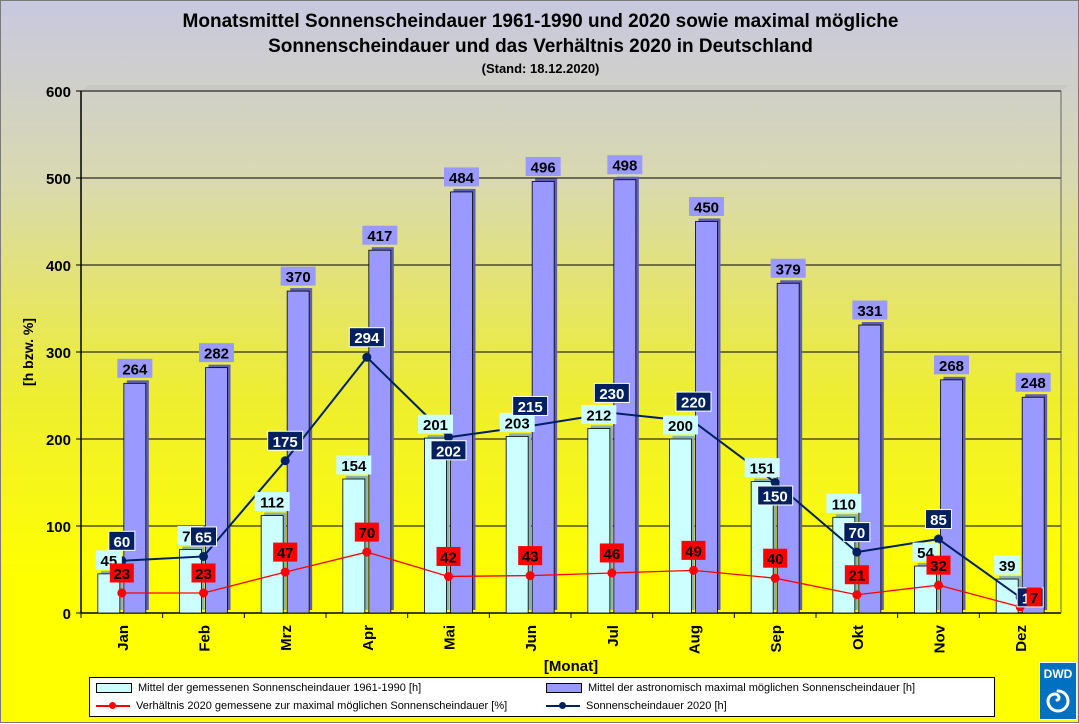 The image size is (1079, 724). What do you see at coordinates (775, 482) in the screenshot?
I see `point-sonnenschein-2020-Sep` at bounding box center [775, 482].